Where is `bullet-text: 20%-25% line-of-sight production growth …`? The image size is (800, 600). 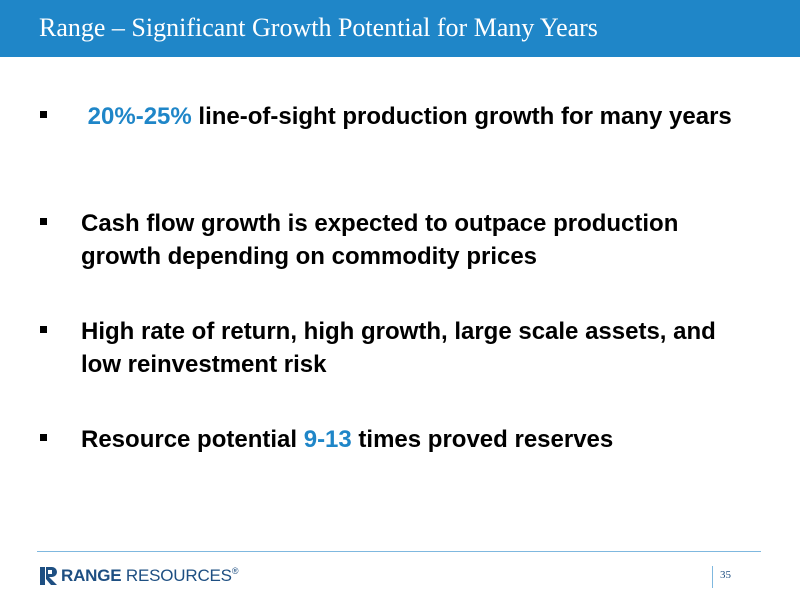
bullet-text: 20%-25% line-of-sight production growth … is located at coordinates (421, 116).